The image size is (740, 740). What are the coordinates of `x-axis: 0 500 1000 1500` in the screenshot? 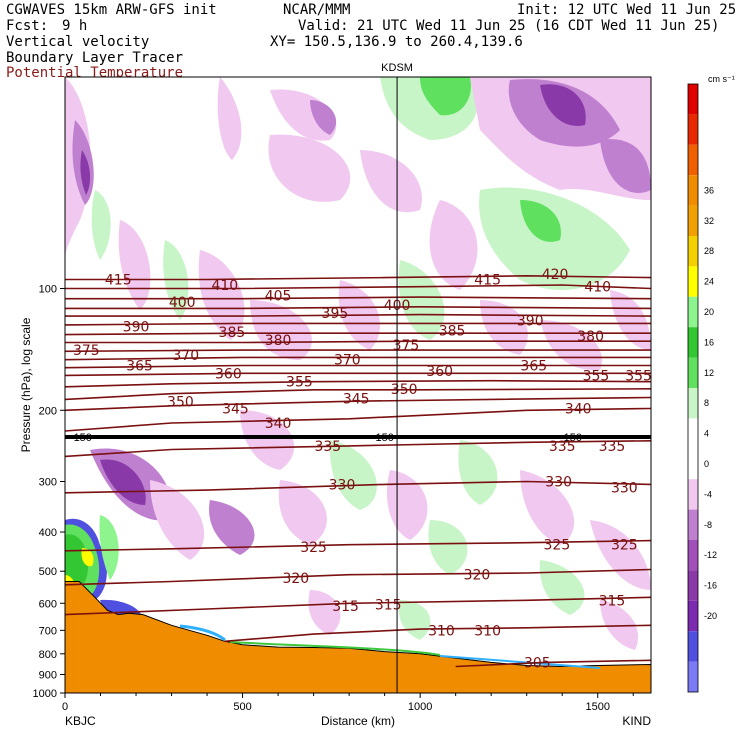 It's located at (348, 703).